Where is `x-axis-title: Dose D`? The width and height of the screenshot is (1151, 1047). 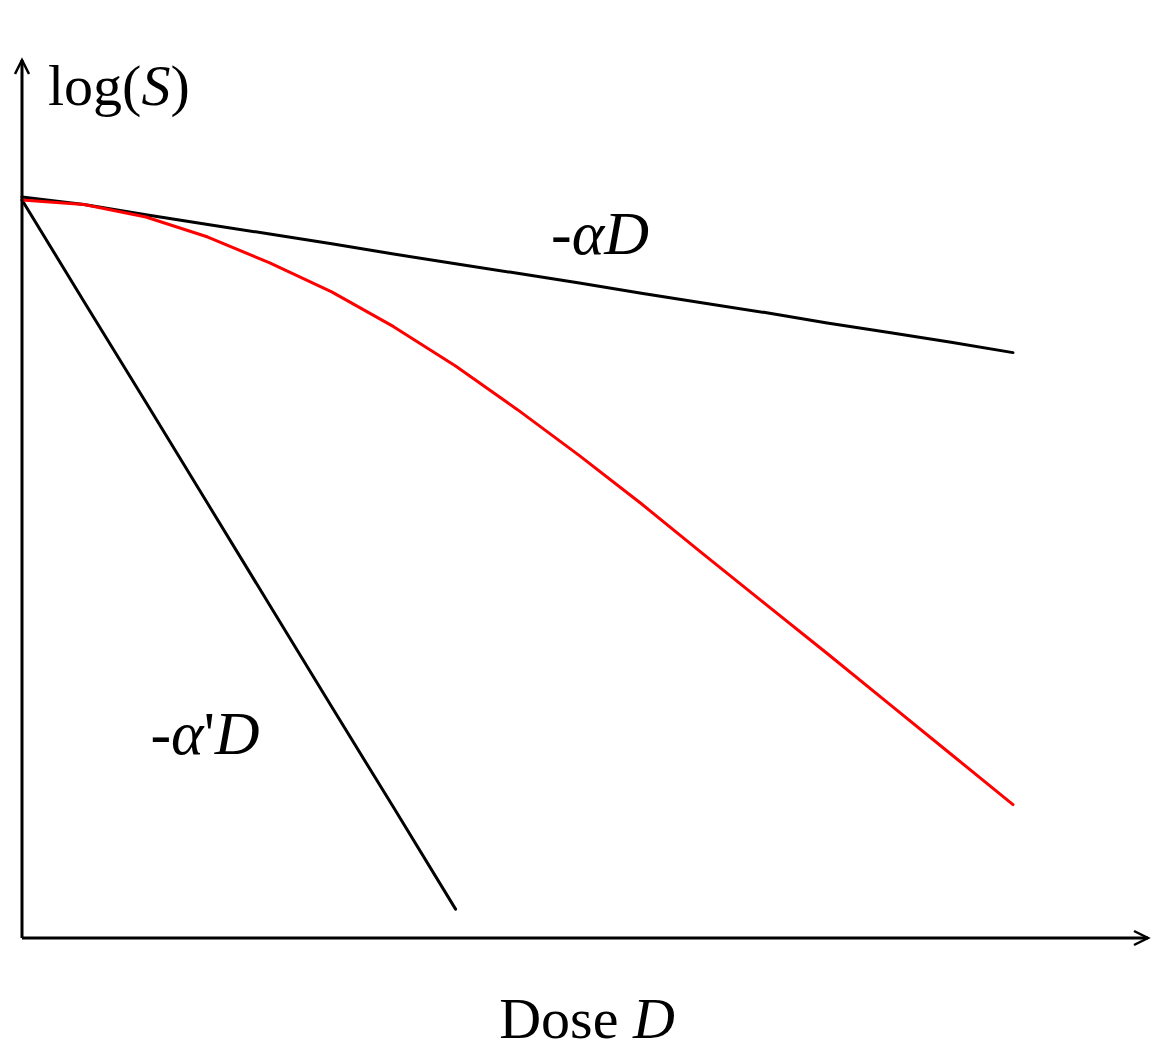 x-axis-title: Dose D is located at coordinates (587, 1016).